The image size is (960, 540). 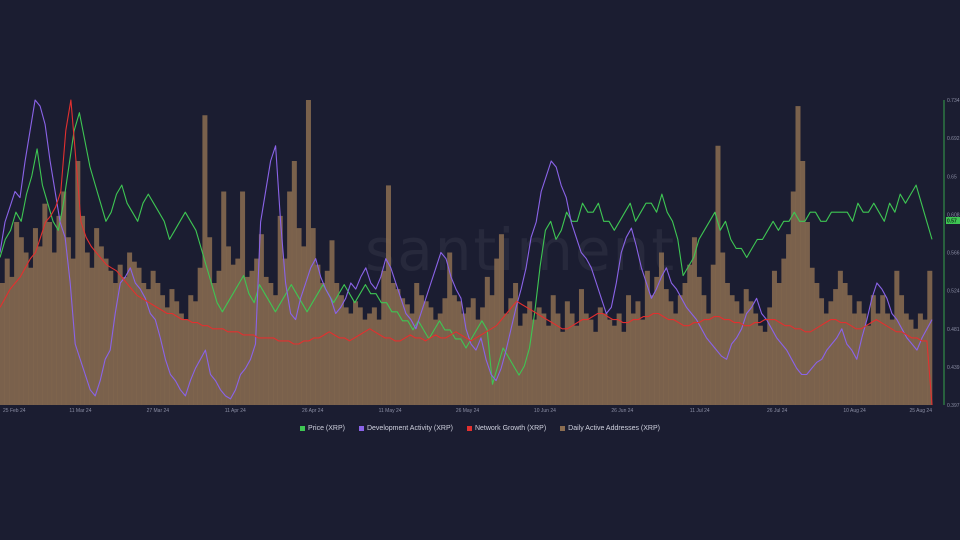 I want to click on legend-swatch-development-activity, so click(x=361, y=428).